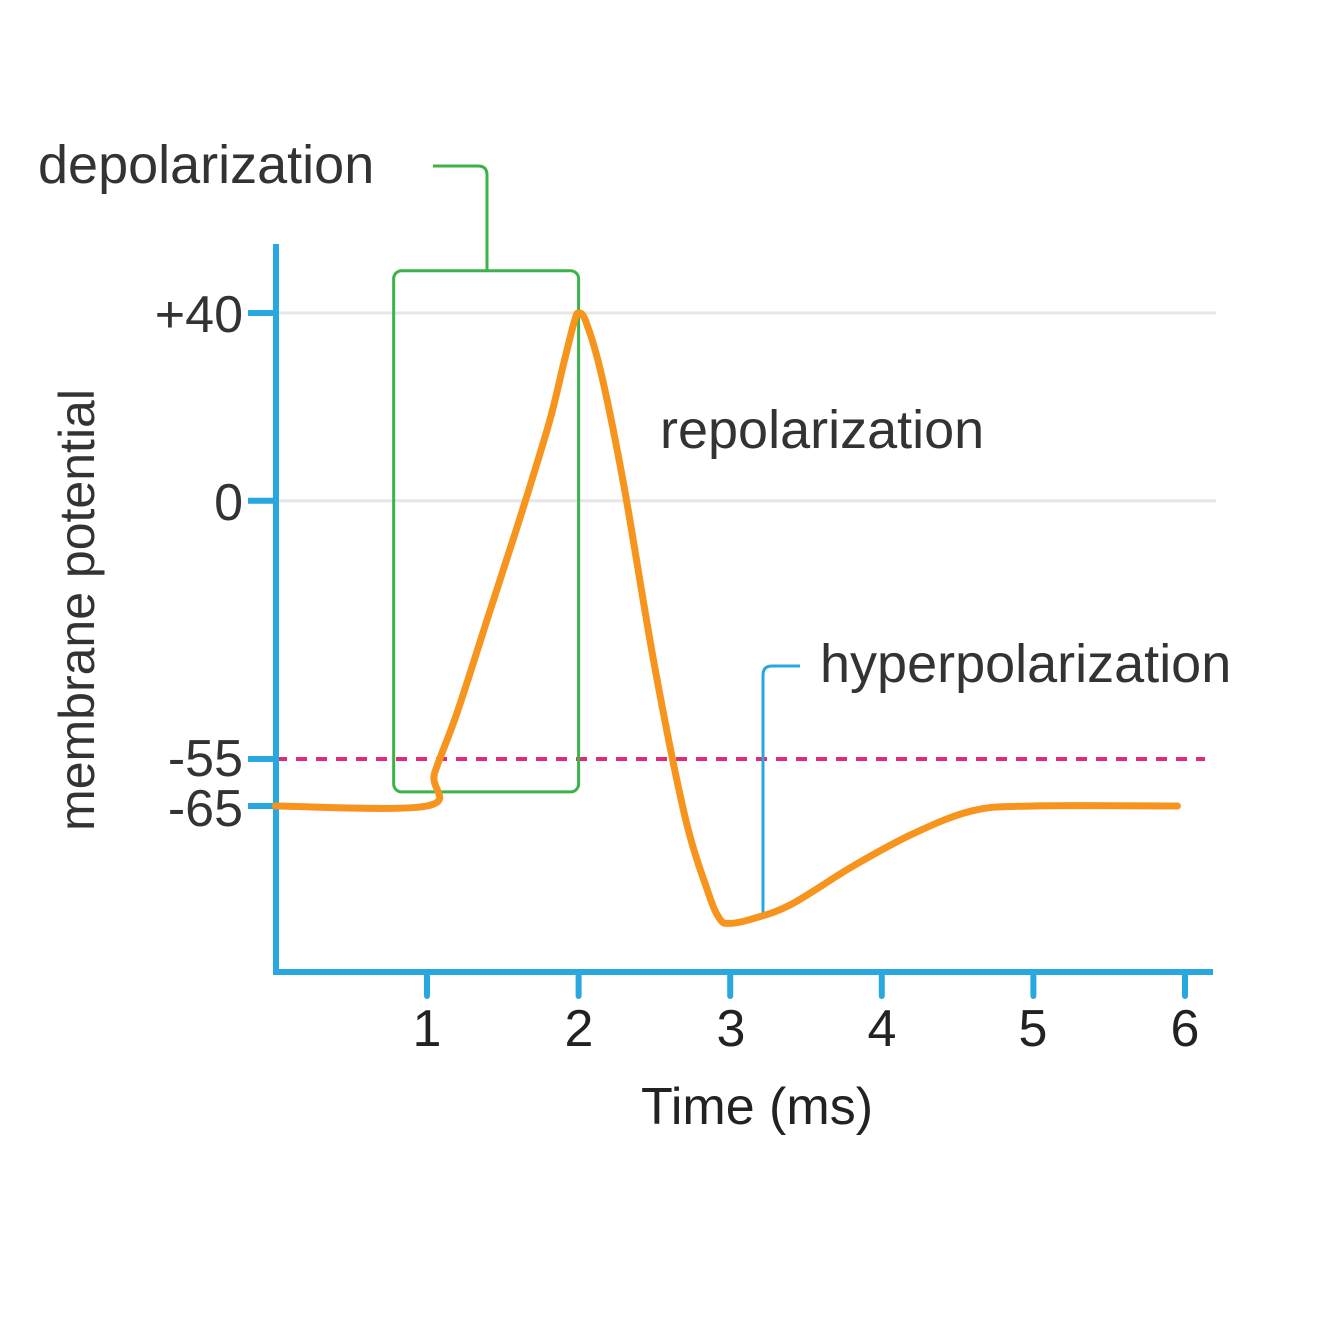 Image resolution: width=1334 pixels, height=1334 pixels. What do you see at coordinates (1033, 1029) in the screenshot?
I see `x-tick-label: 5` at bounding box center [1033, 1029].